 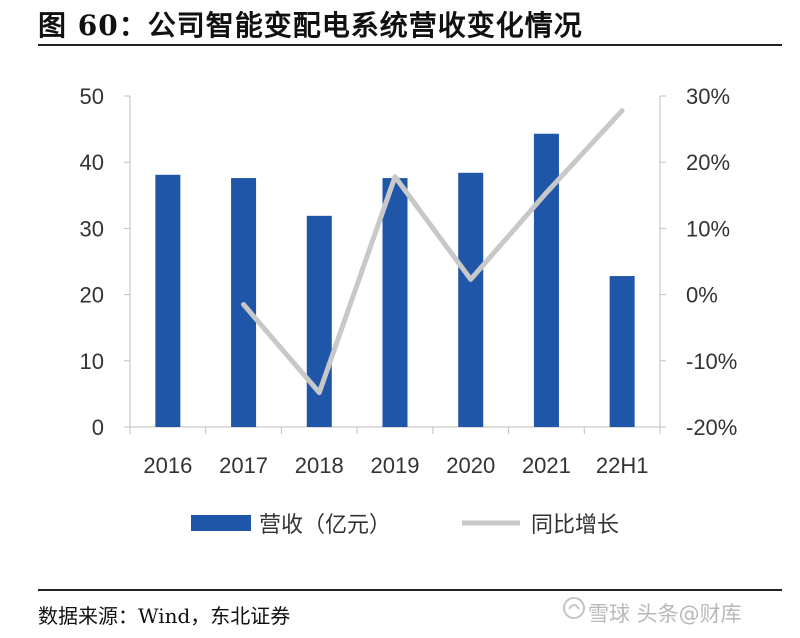 I want to click on legend-bar-label: 营收（亿元）, so click(x=325, y=525).